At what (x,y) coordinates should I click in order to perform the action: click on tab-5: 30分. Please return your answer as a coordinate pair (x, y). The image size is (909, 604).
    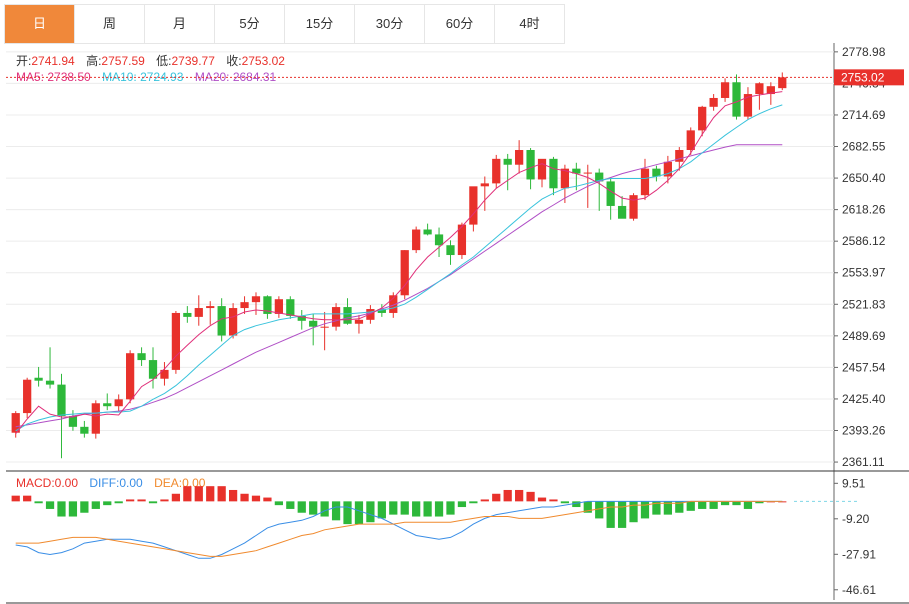
    Looking at the image, I should click on (390, 24).